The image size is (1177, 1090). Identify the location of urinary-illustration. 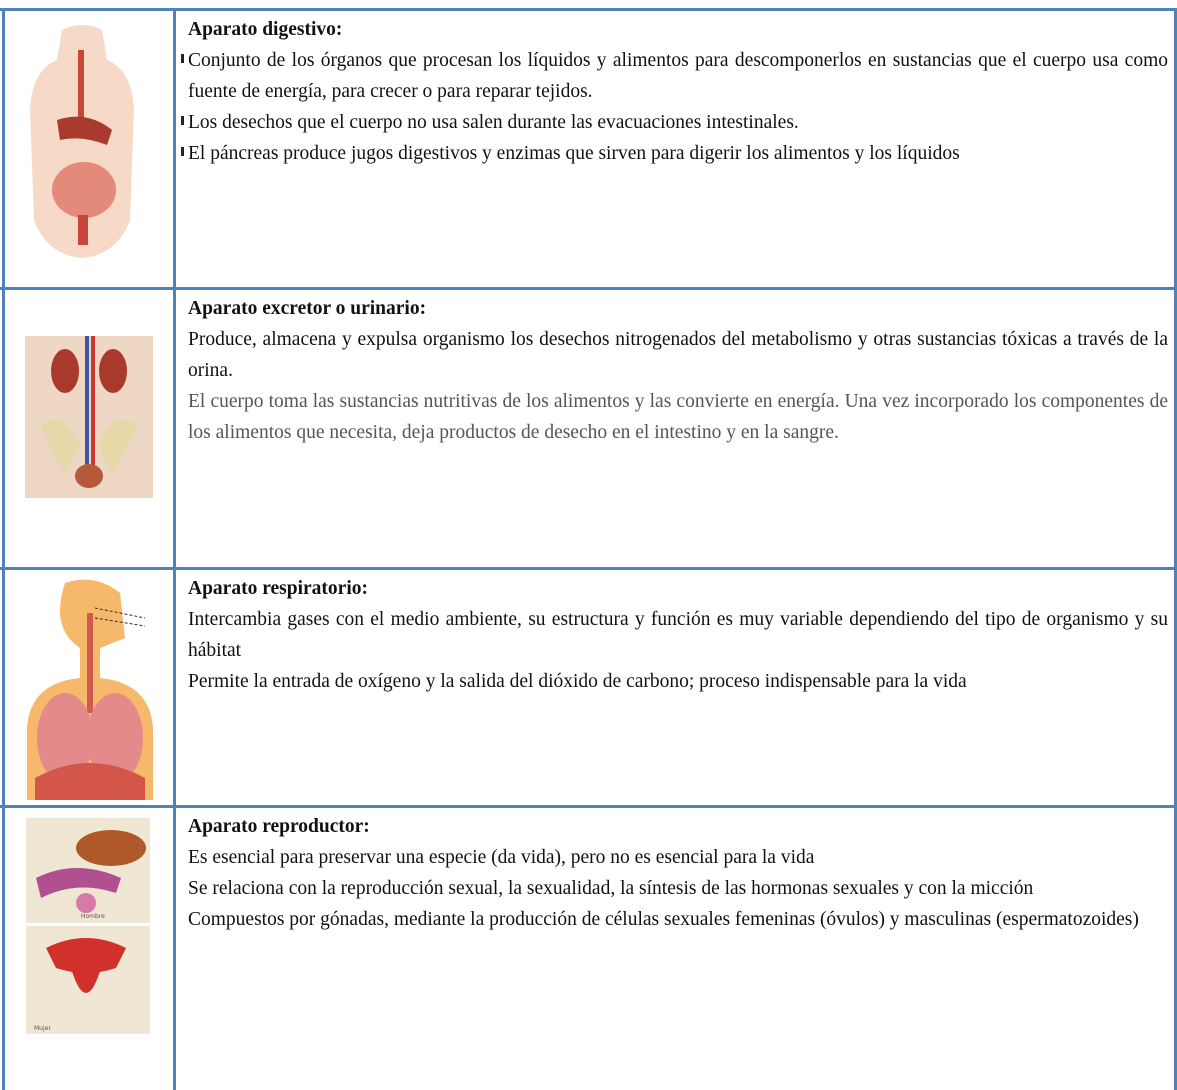
(89, 417).